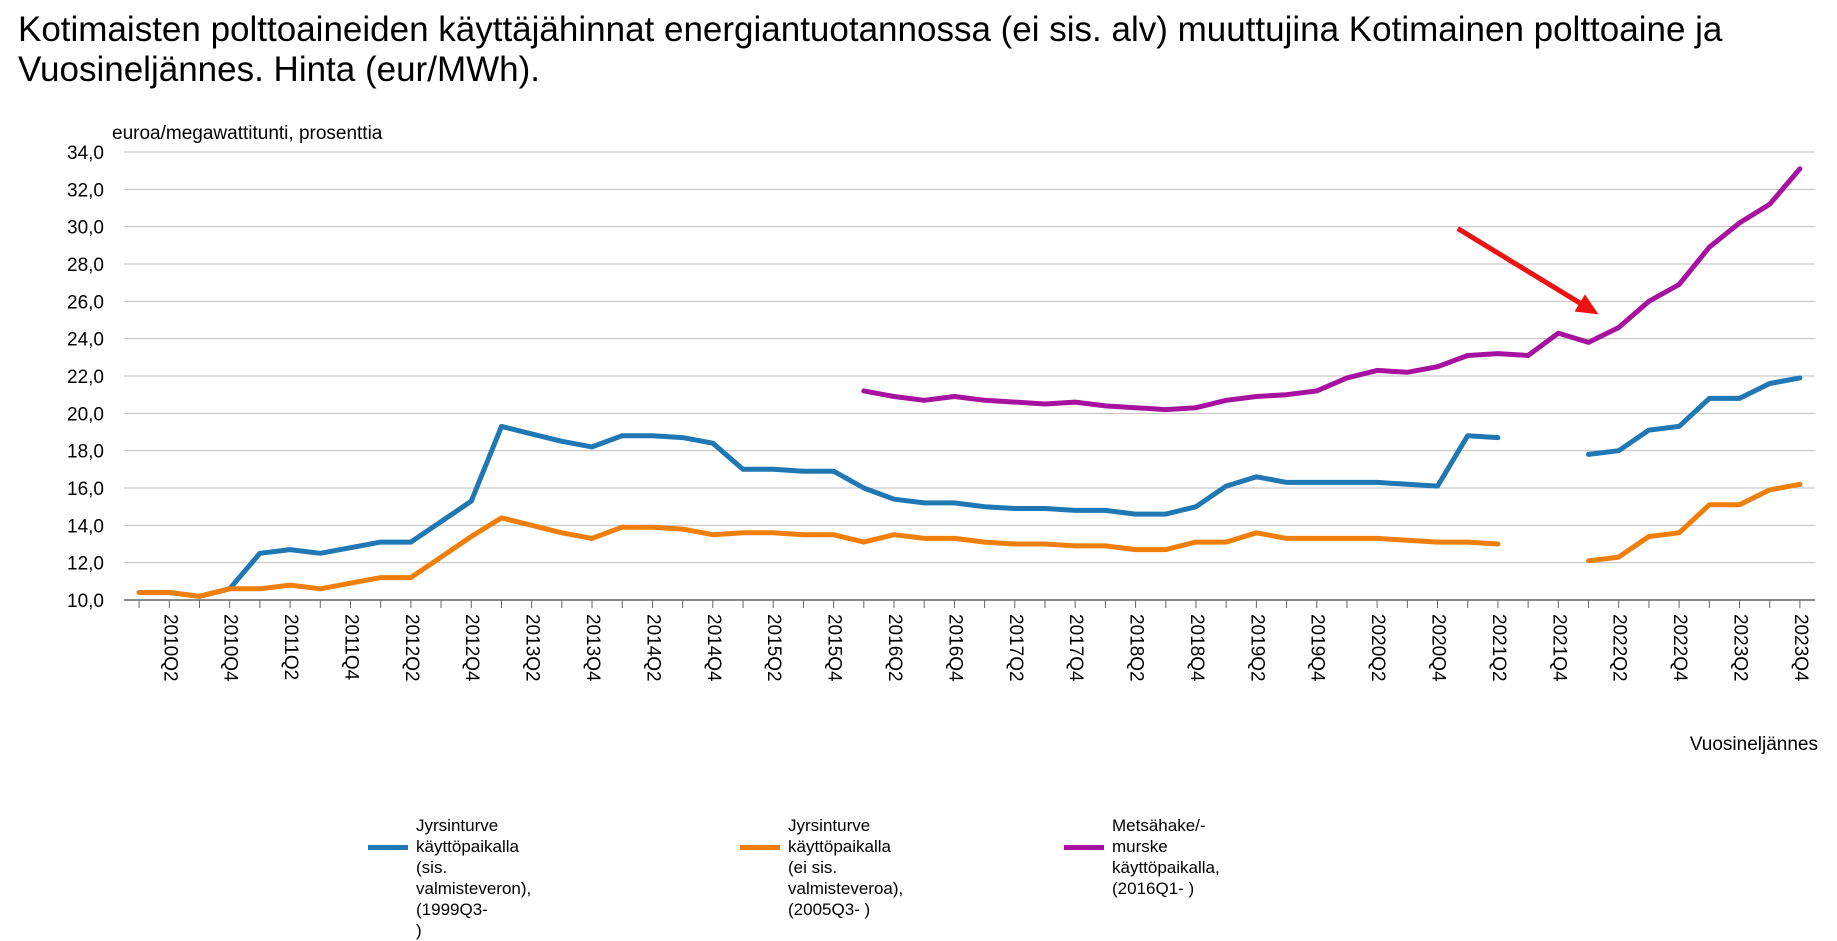  I want to click on y-tick-label: 10,0, so click(85, 601).